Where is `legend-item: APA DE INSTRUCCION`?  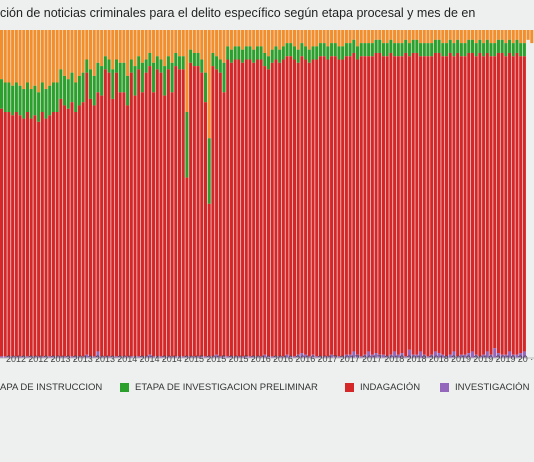 legend-item: APA DE INSTRUCCION is located at coordinates (51, 387).